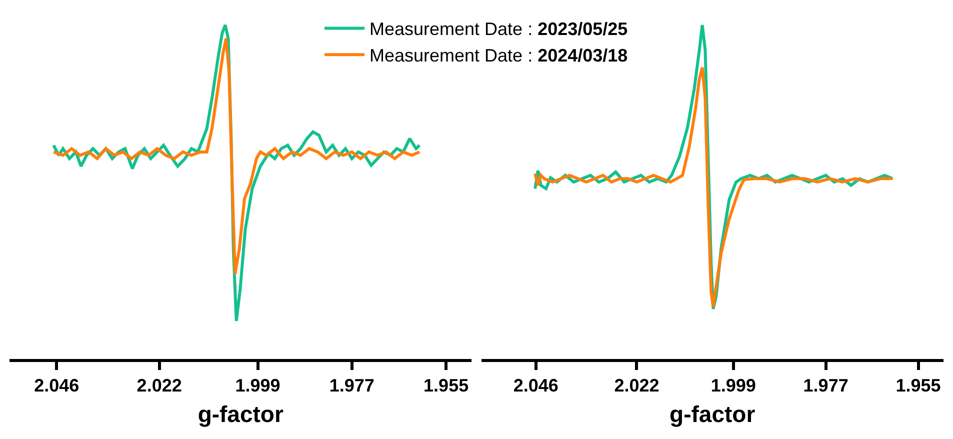 This screenshot has height=439, width=953. Describe the element at coordinates (499, 29) in the screenshot. I see `legend-label: Measurement Date : 2023/05/25` at that location.